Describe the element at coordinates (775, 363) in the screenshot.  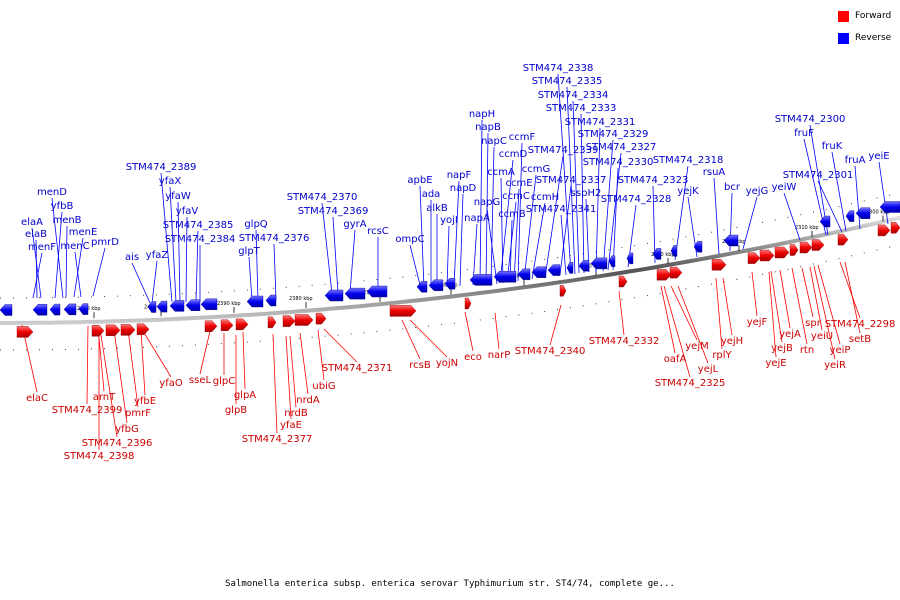
I see `forward-gene-label-yeje: yejE` at that location.